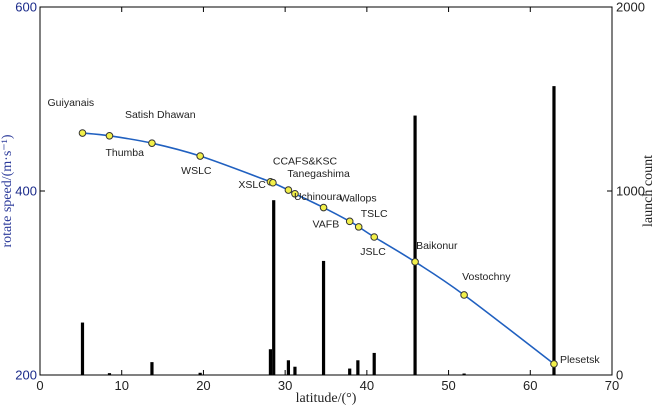 Image resolution: width=660 pixels, height=408 pixels. Describe the element at coordinates (252, 185) in the screenshot. I see `site-label-4: XSLC` at that location.